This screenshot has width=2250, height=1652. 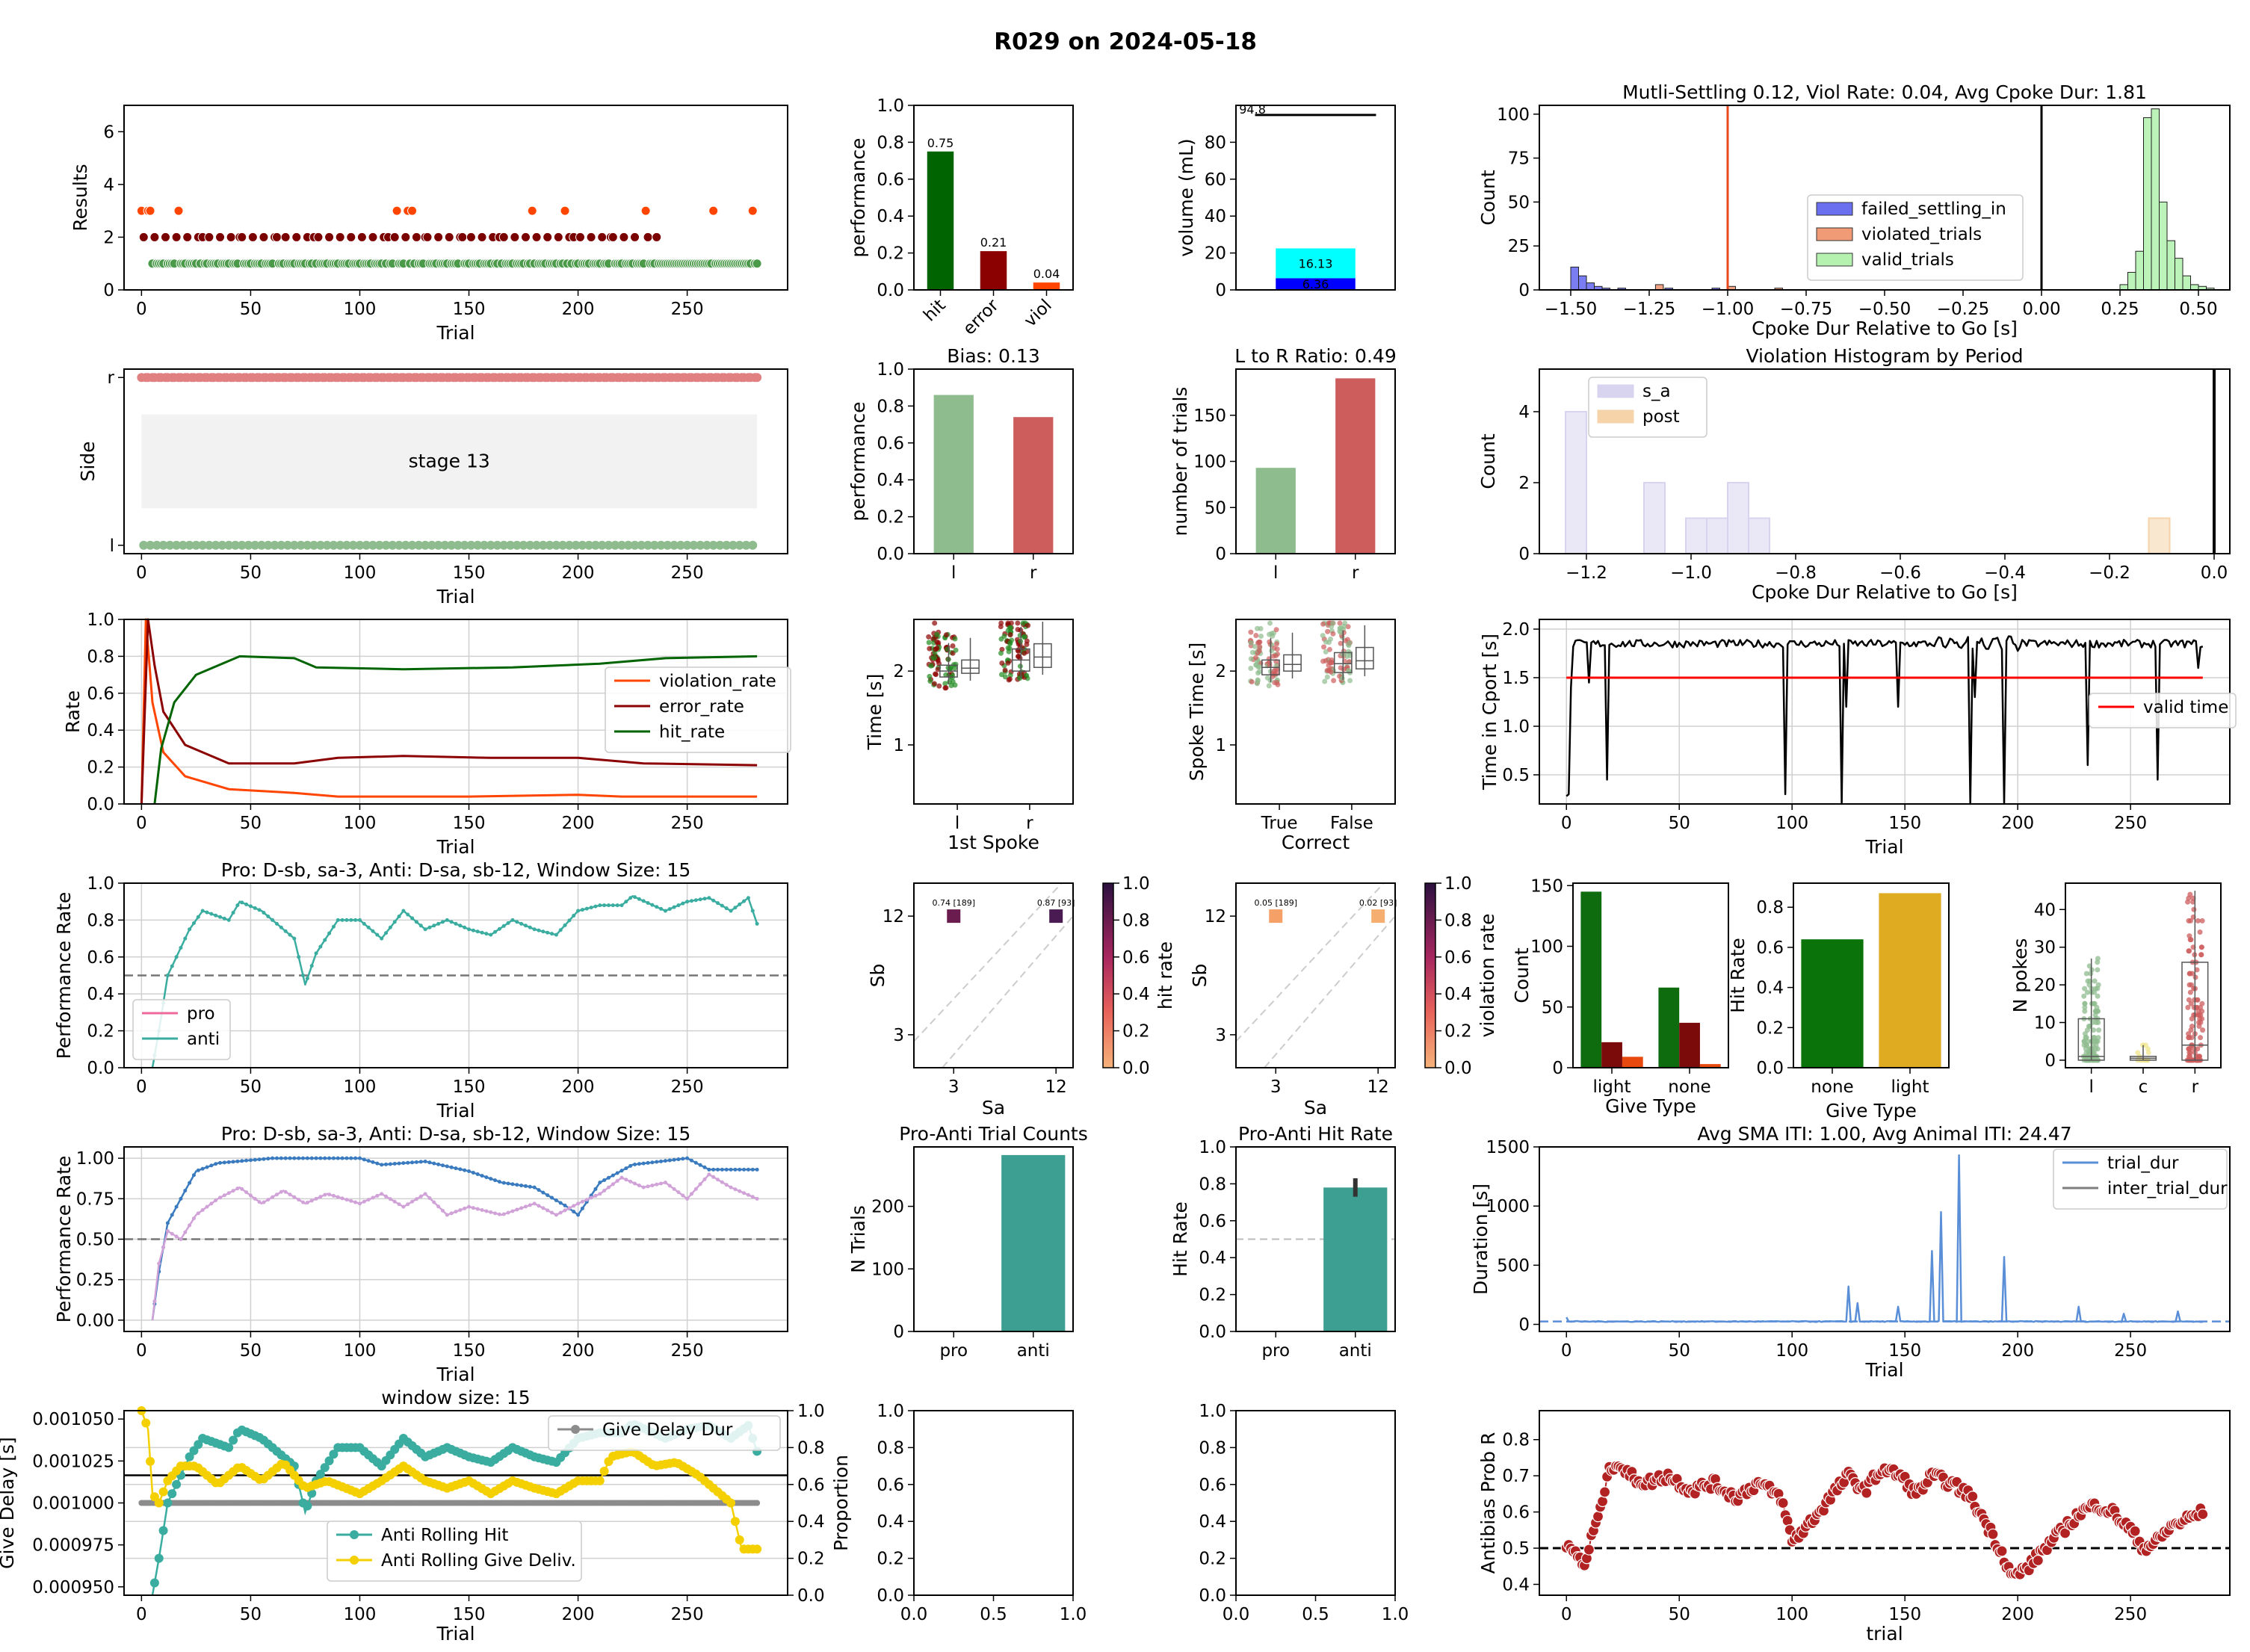 What do you see at coordinates (1604, 1492) in the screenshot?
I see `antibias-point` at bounding box center [1604, 1492].